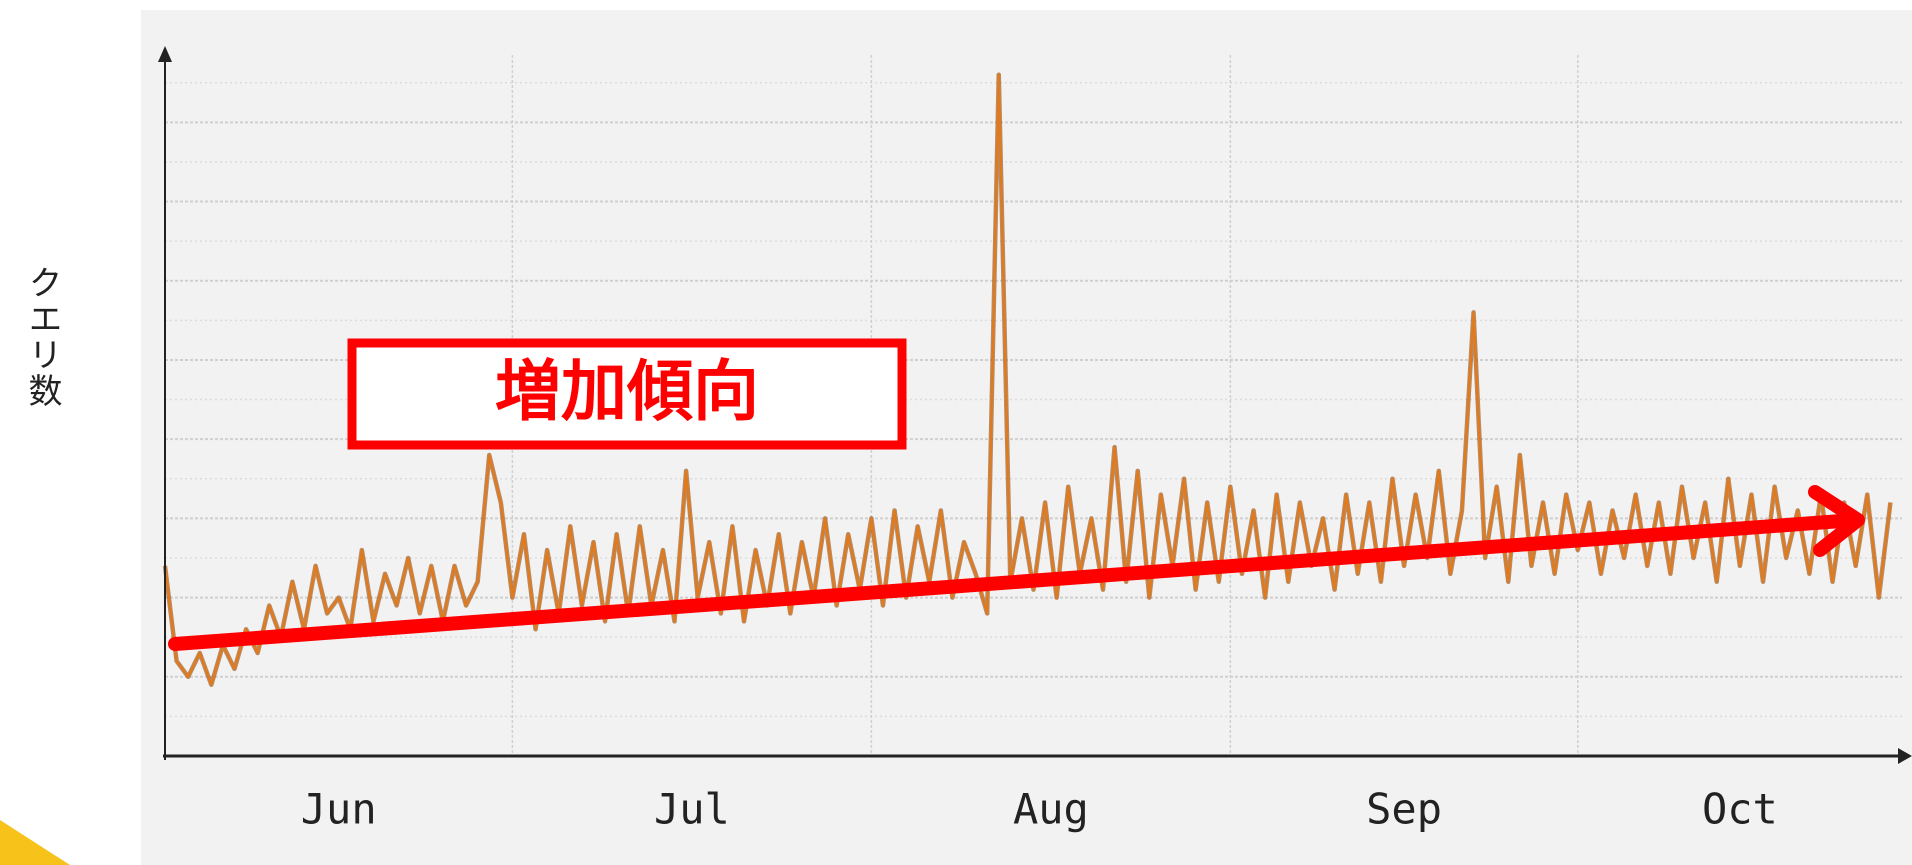 The height and width of the screenshot is (865, 1912). I want to click on annotation: 増加傾向, so click(627, 391).